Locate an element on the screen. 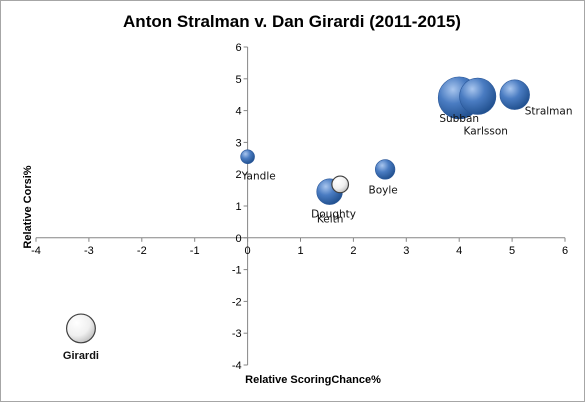 The height and width of the screenshot is (402, 585). x-tick-label: 6 is located at coordinates (565, 251).